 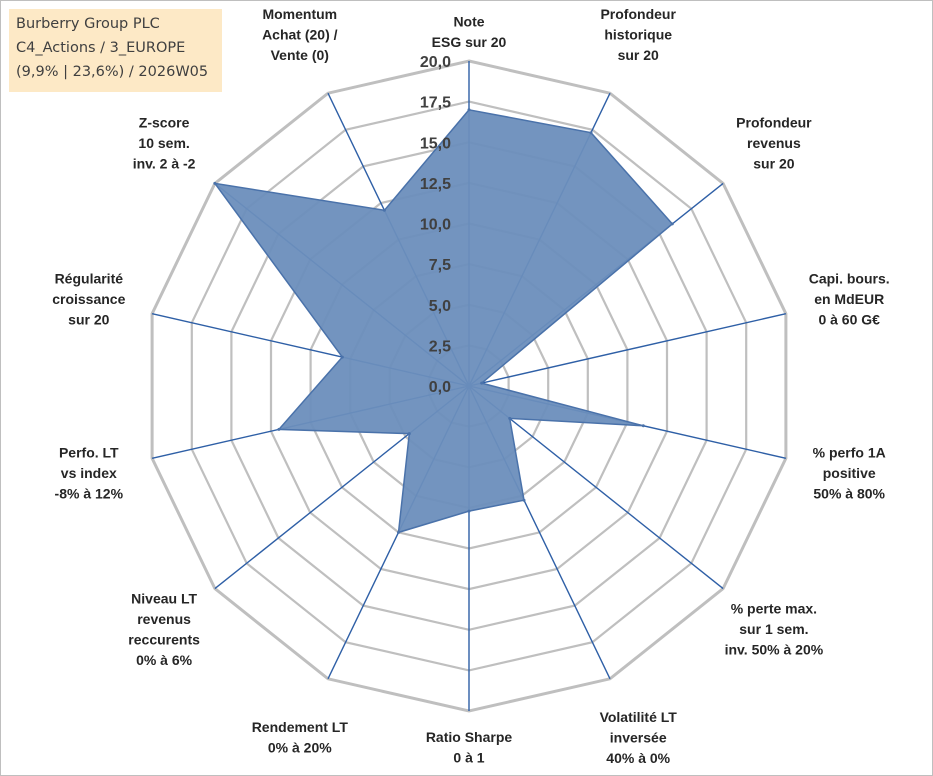 I want to click on axis-label: Z-score 10 sem. inv. 2 à -2, so click(x=164, y=142).